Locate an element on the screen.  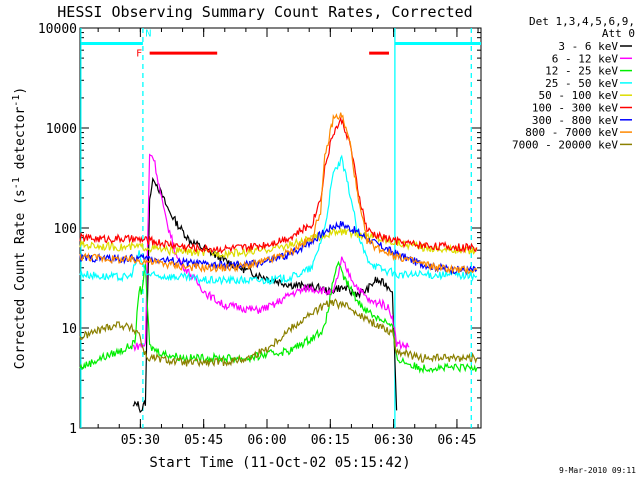
legend-entry-label: 100 - 300 keV is located at coordinates (575, 108).